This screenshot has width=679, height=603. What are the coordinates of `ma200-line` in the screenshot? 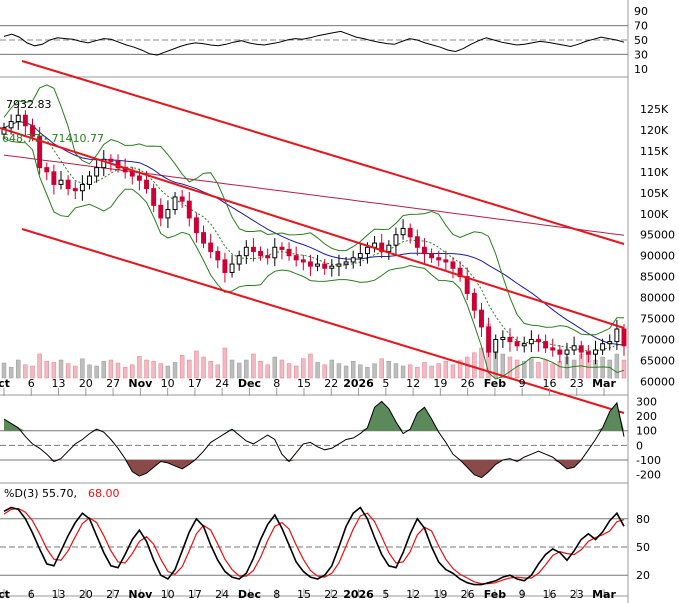 It's located at (314, 195).